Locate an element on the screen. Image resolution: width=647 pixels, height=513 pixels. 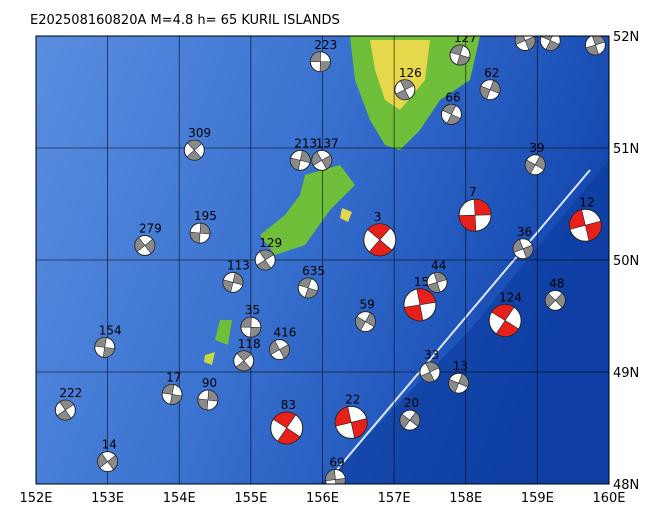
beachball: 113 is located at coordinates (236, 275).